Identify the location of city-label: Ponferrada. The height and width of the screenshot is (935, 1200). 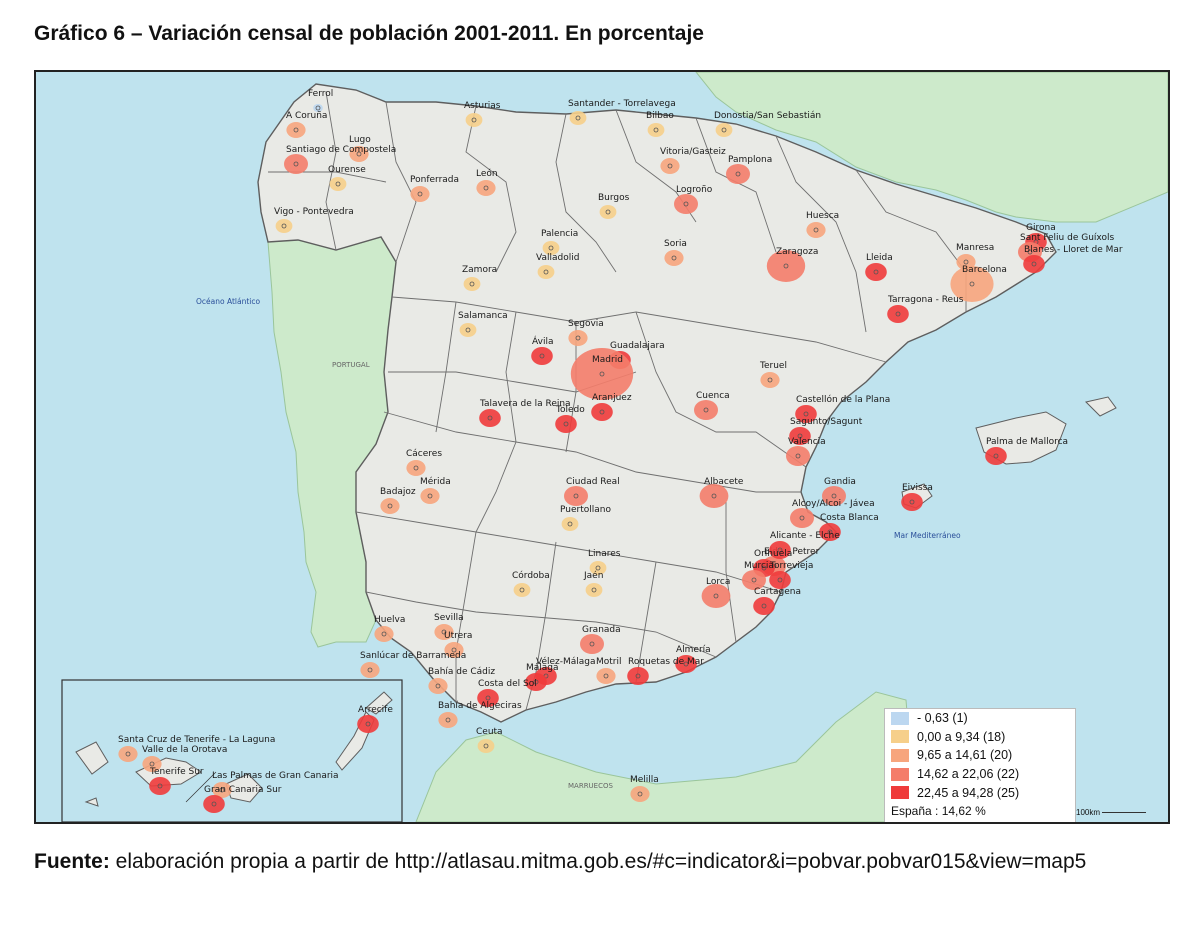
(434, 180).